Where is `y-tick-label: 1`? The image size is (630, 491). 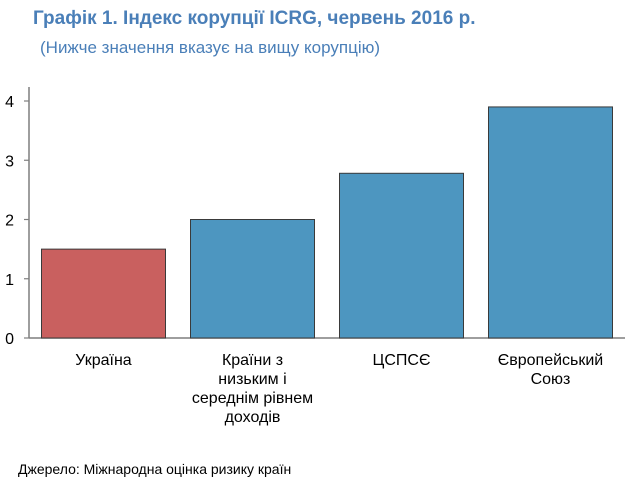 y-tick-label: 1 is located at coordinates (9, 280).